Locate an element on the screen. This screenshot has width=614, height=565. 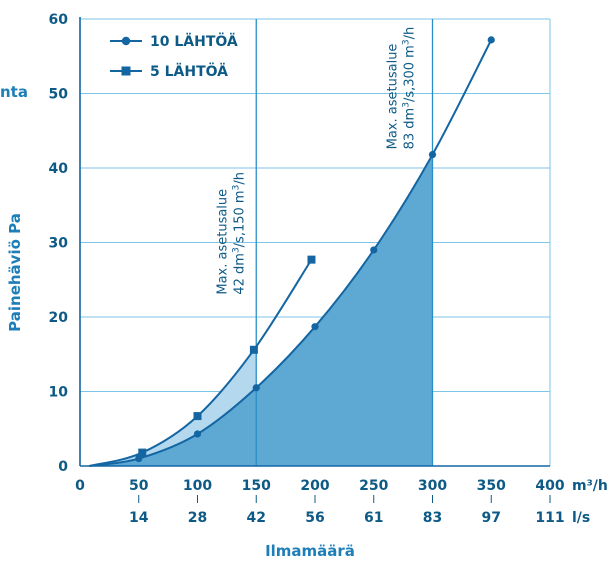
ls-tick-label: 56 is located at coordinates (314, 518).